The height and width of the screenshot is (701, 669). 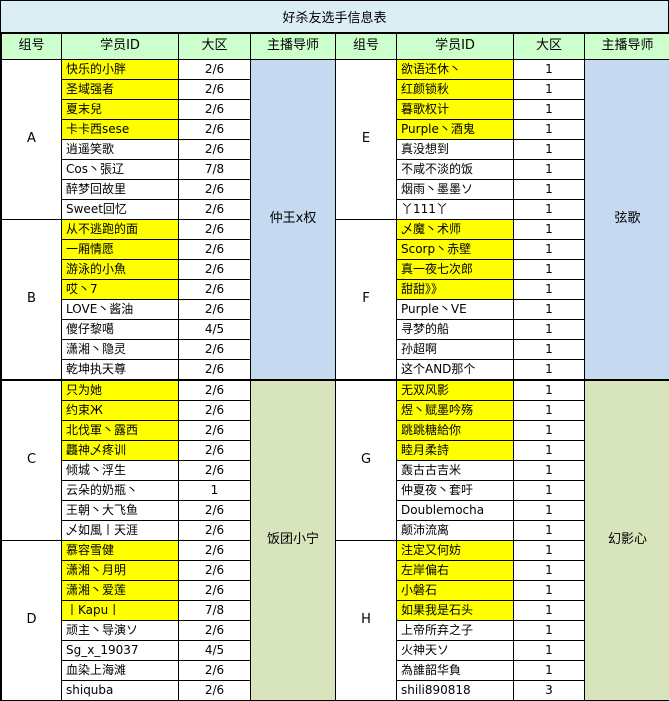 What do you see at coordinates (120, 390) in the screenshot?
I see `student-id-cell: 只为她` at bounding box center [120, 390].